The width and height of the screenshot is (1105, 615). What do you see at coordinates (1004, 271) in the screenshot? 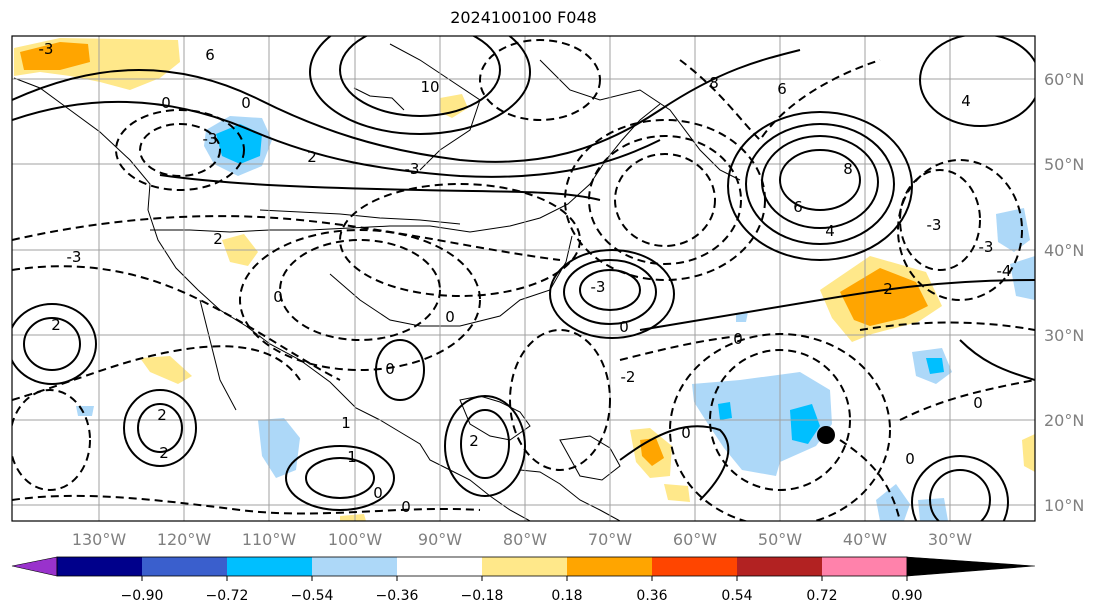
I see `contour-label: -4` at bounding box center [1004, 271].